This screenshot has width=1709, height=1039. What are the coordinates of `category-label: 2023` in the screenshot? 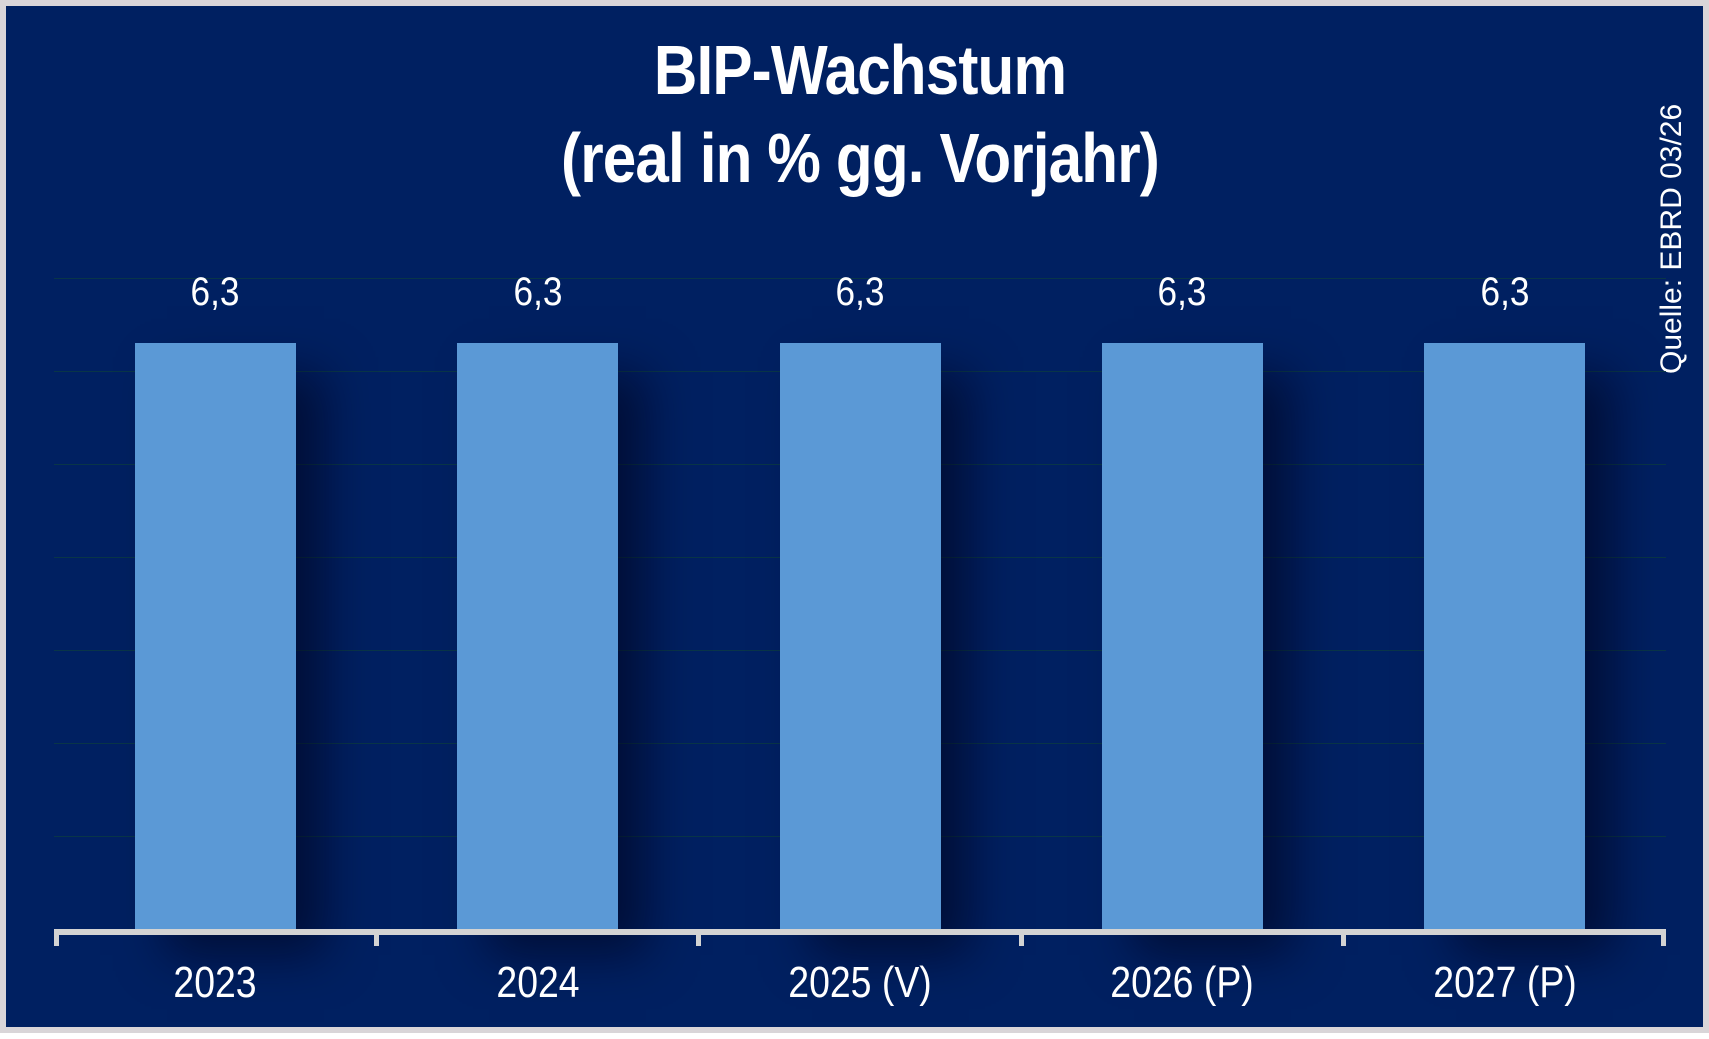 It's located at (215, 982).